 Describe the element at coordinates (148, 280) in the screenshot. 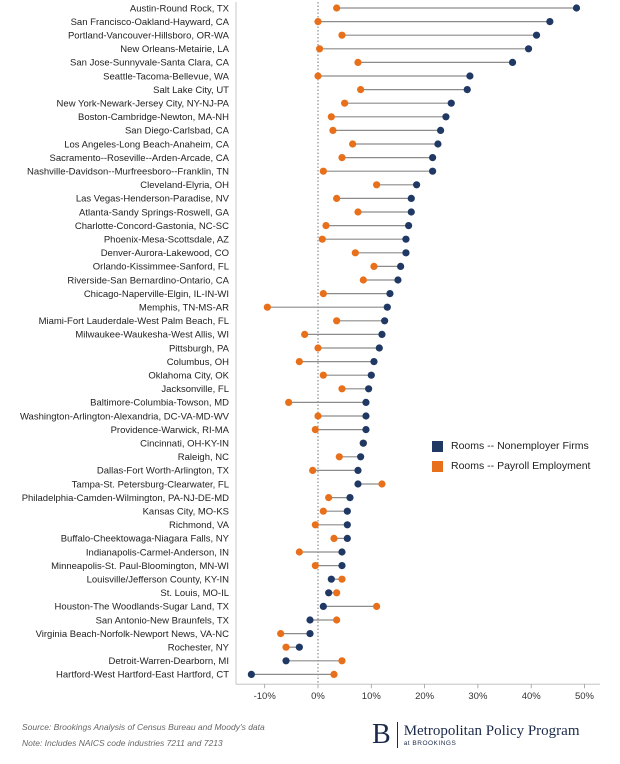

I see `category-label: Riverside-San Bernardino-Ontario, CA` at that location.